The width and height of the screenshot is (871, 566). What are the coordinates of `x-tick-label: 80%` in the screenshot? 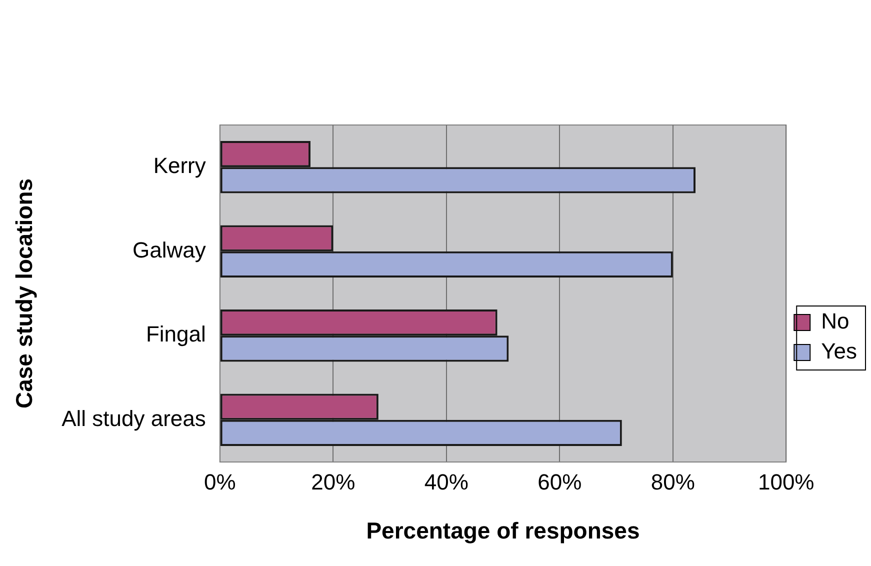 It's located at (672, 481).